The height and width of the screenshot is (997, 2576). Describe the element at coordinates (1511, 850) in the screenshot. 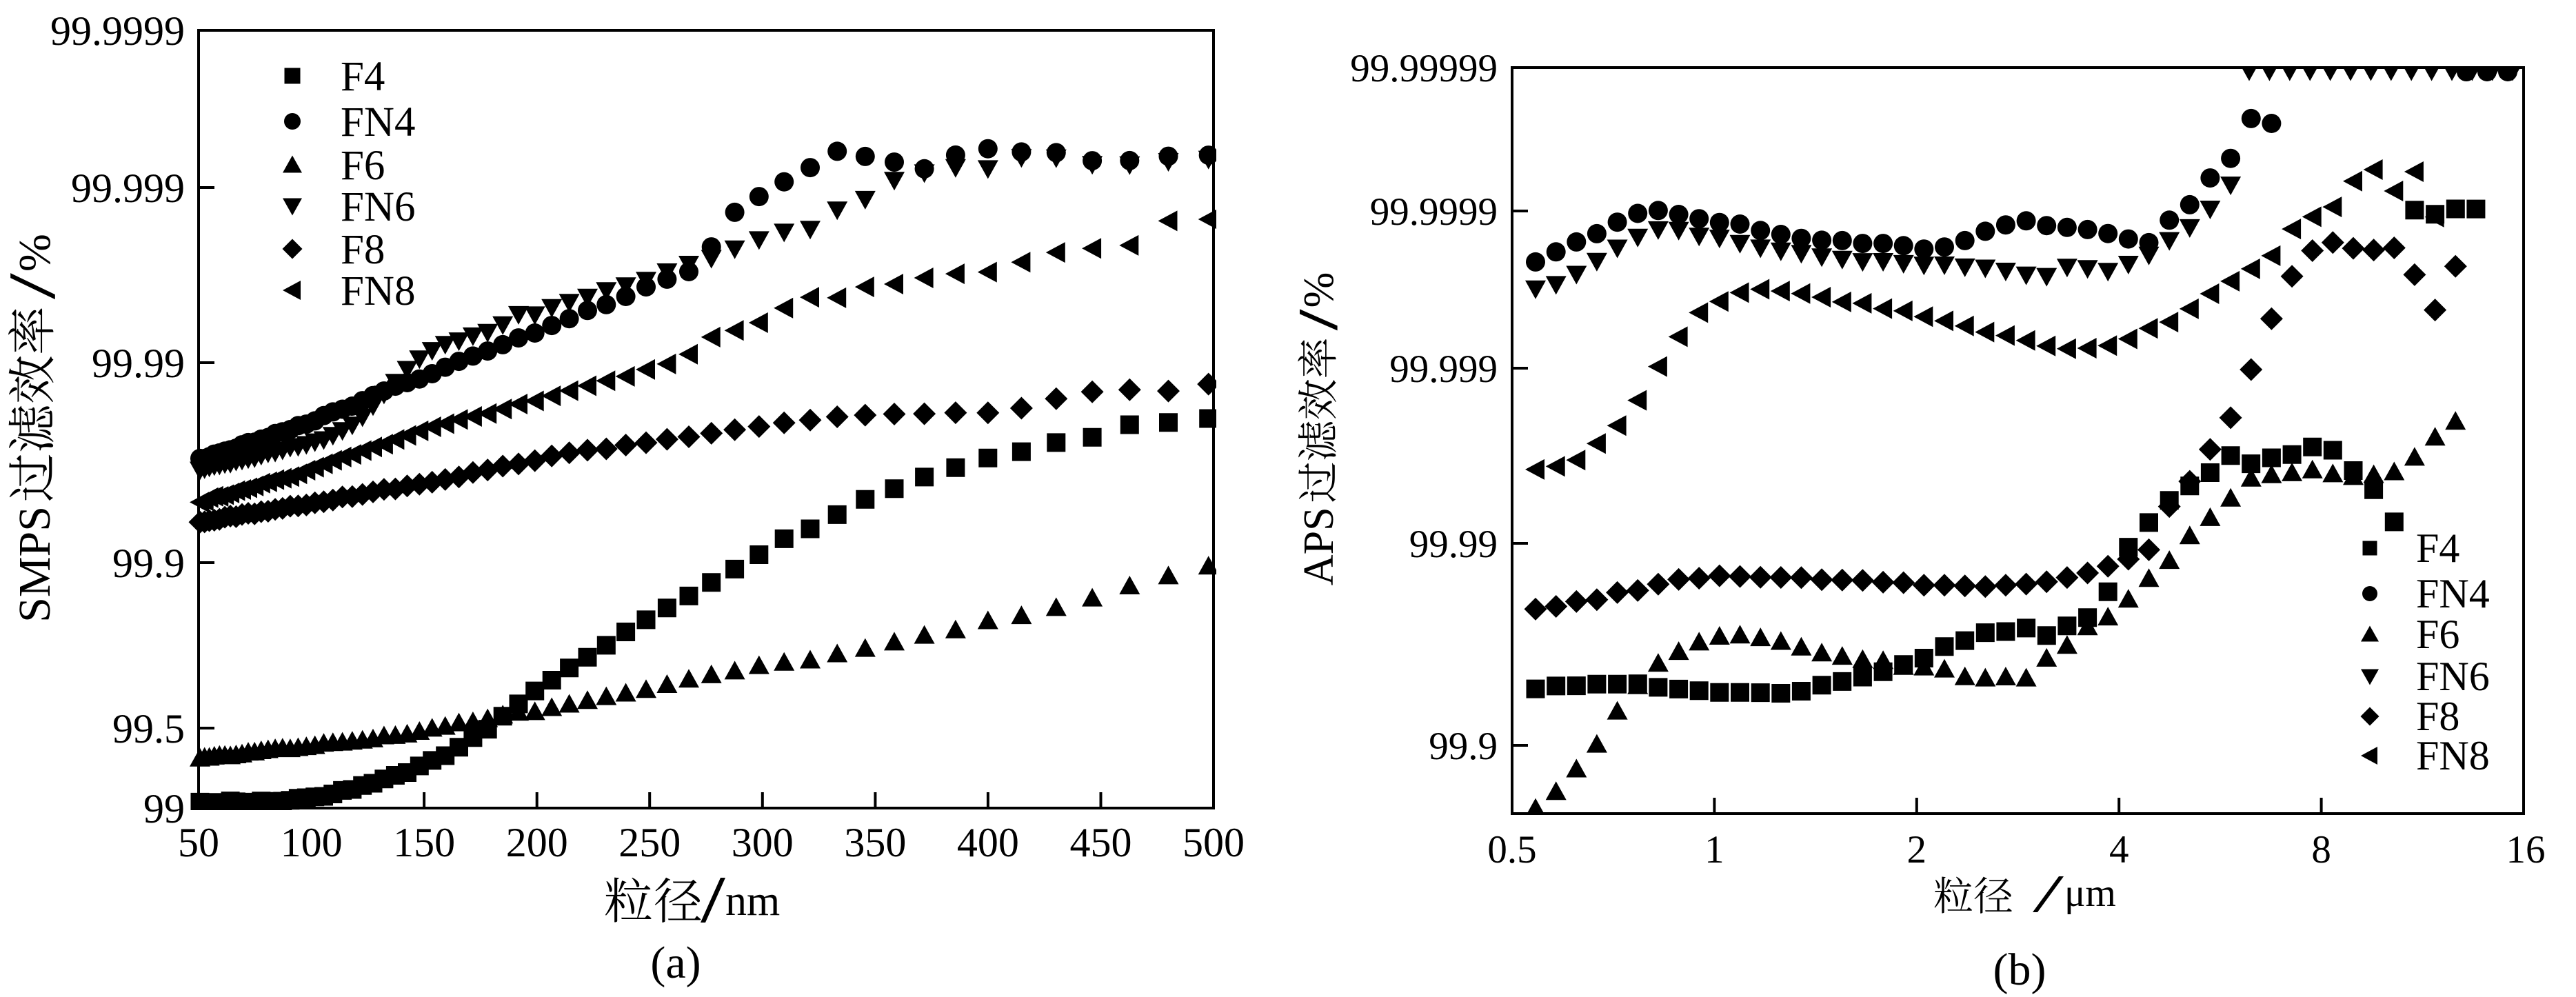

I see `svg-text: 0.5` at that location.